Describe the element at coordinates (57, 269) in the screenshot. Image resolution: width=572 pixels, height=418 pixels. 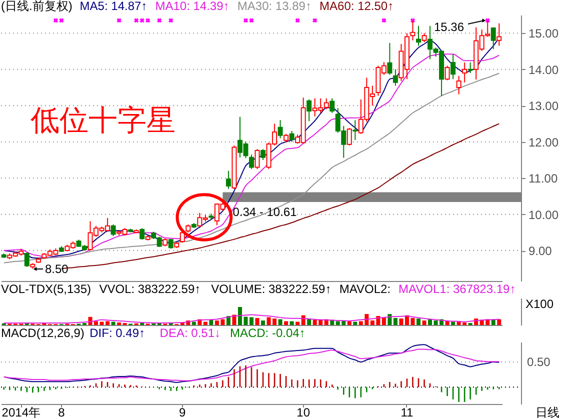
I see `annotation: 8.50` at that location.